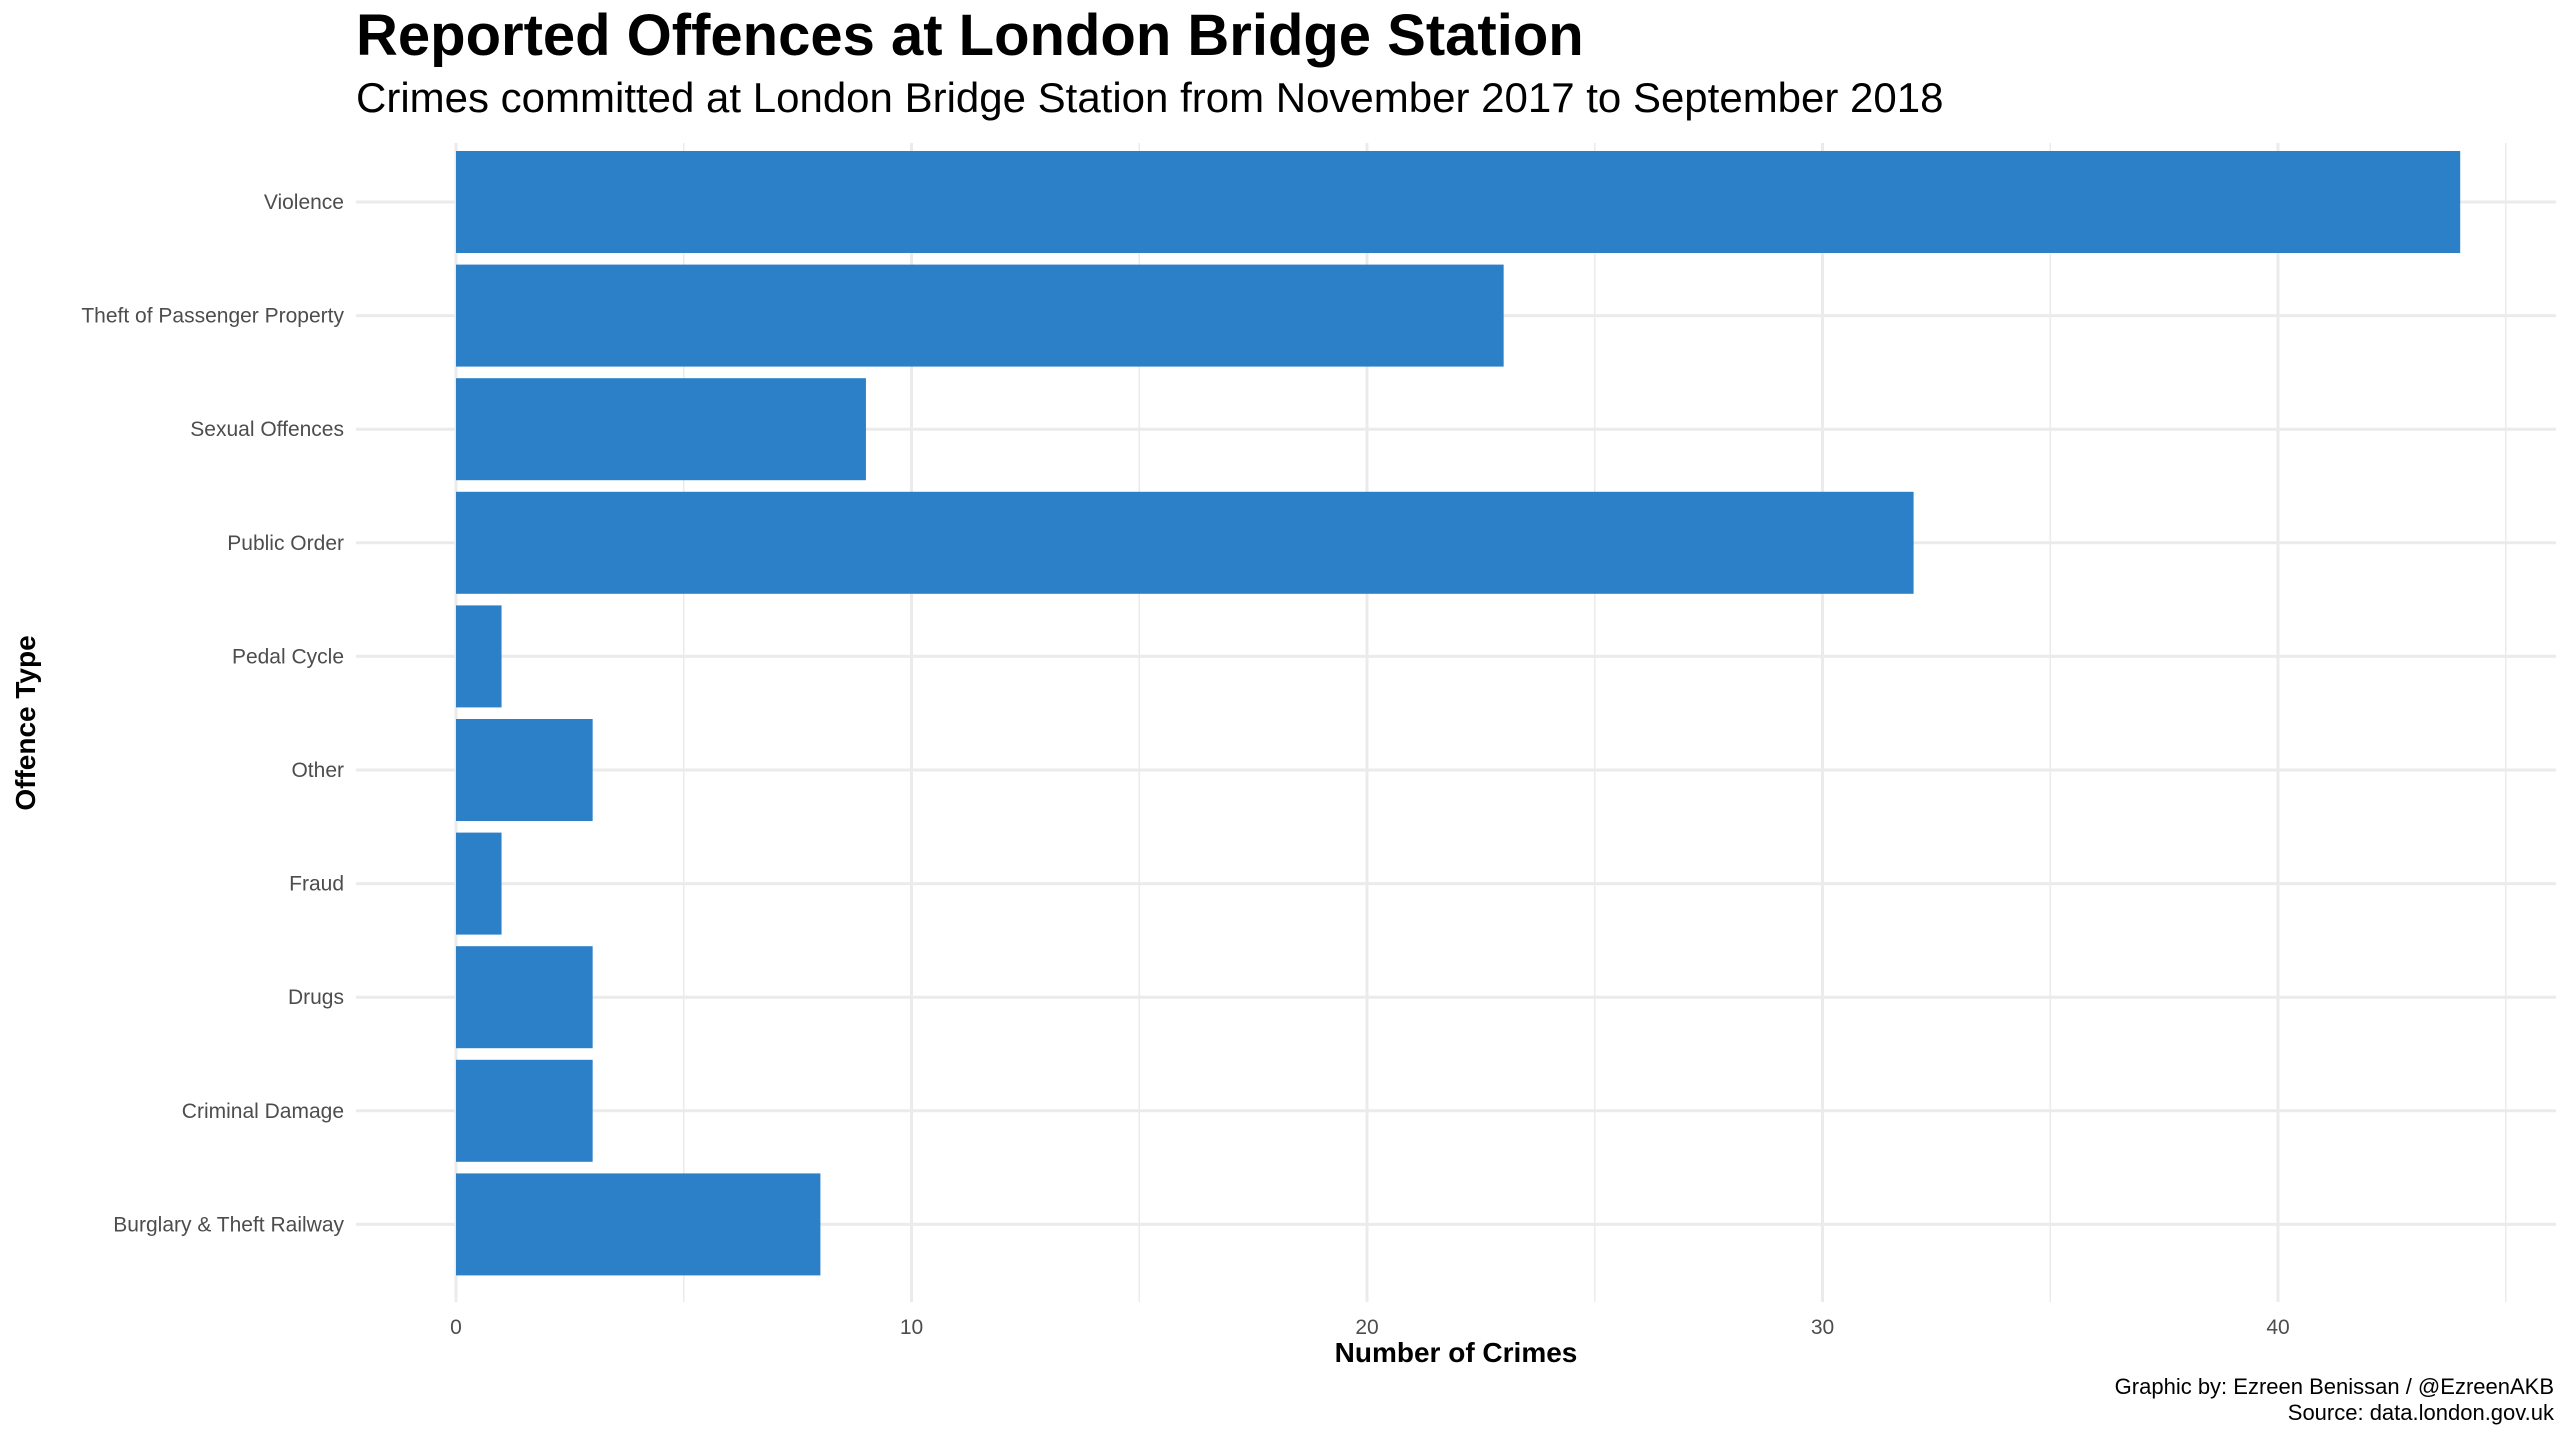 This screenshot has width=2560, height=1438. I want to click on bar-drugs, so click(524, 997).